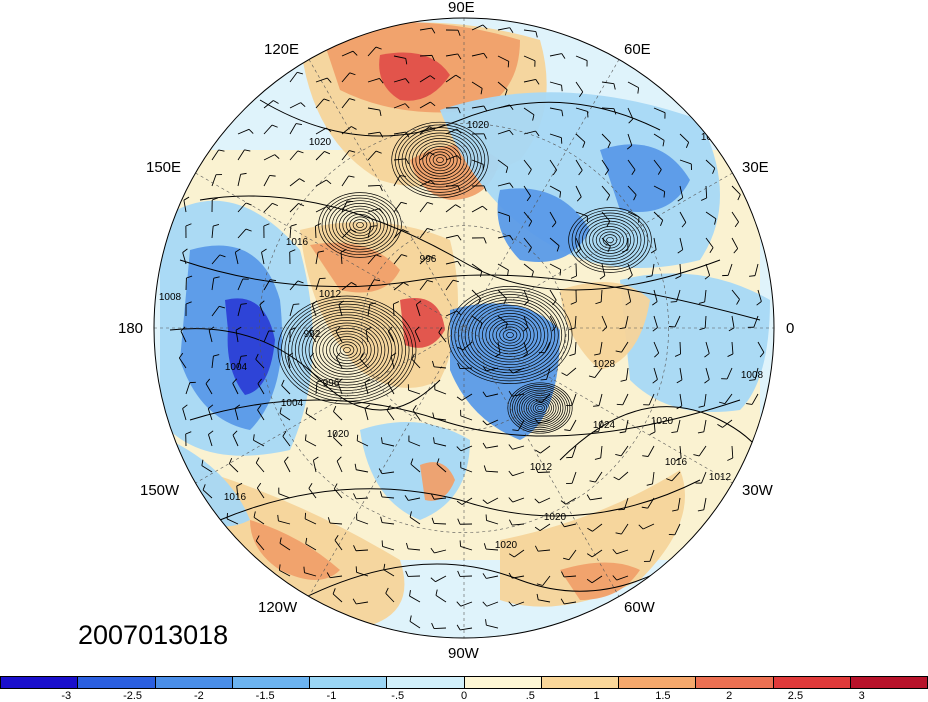 The height and width of the screenshot is (702, 928). Describe the element at coordinates (131, 328) in the screenshot. I see `lon-label-180: 180` at that location.